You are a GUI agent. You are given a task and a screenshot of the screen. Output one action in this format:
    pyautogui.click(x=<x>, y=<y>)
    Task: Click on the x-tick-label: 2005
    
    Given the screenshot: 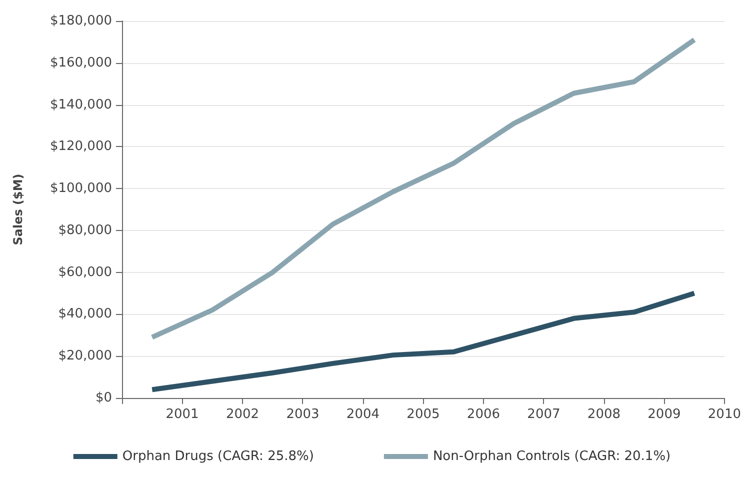 What is the action you would take?
    pyautogui.click(x=423, y=414)
    